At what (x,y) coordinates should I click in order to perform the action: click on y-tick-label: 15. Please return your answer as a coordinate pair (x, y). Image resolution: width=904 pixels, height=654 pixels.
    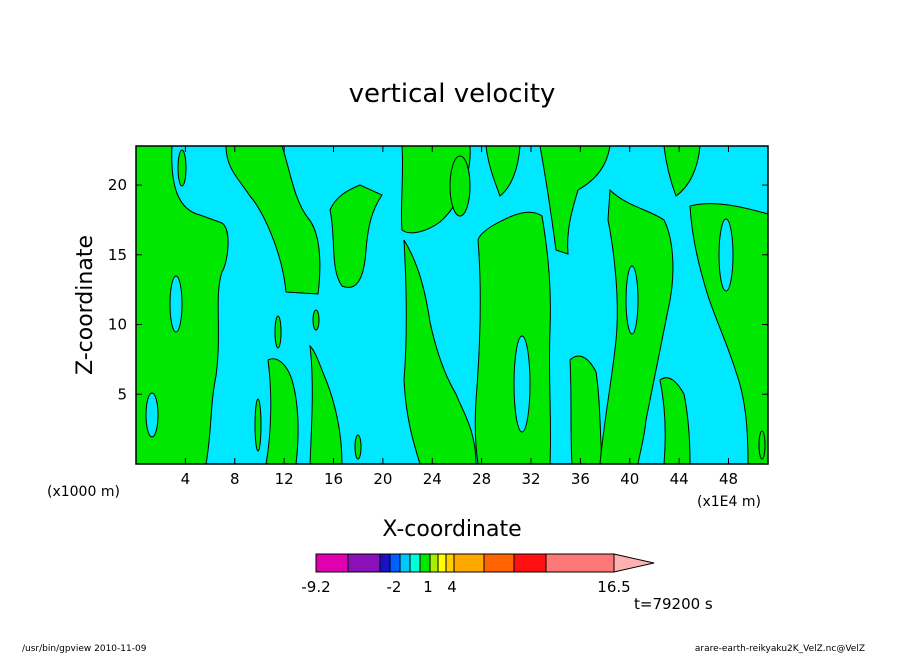
    Looking at the image, I should click on (117, 255).